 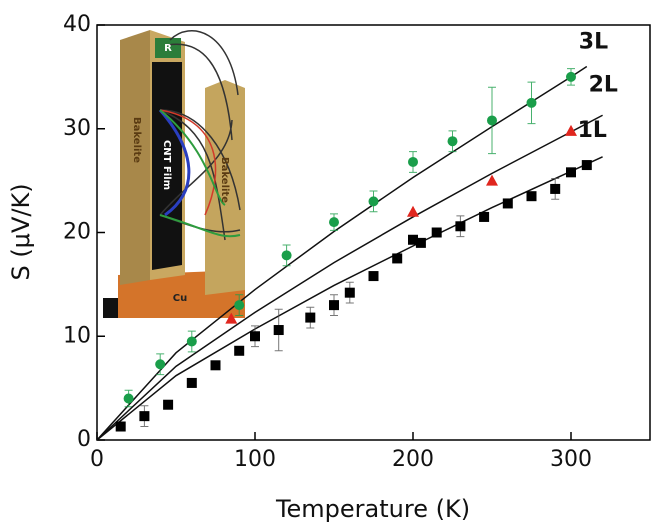 What do you see at coordinates (77, 335) in the screenshot?
I see `y-tick-label: 10` at bounding box center [77, 335].